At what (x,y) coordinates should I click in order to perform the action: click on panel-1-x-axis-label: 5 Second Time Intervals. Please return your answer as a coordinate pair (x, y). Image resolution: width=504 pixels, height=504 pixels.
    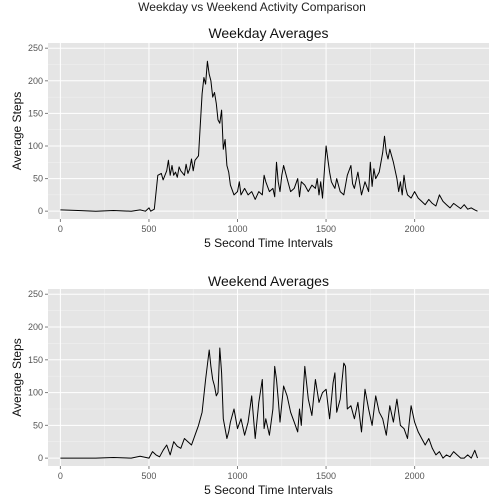
    Looking at the image, I should click on (268, 243).